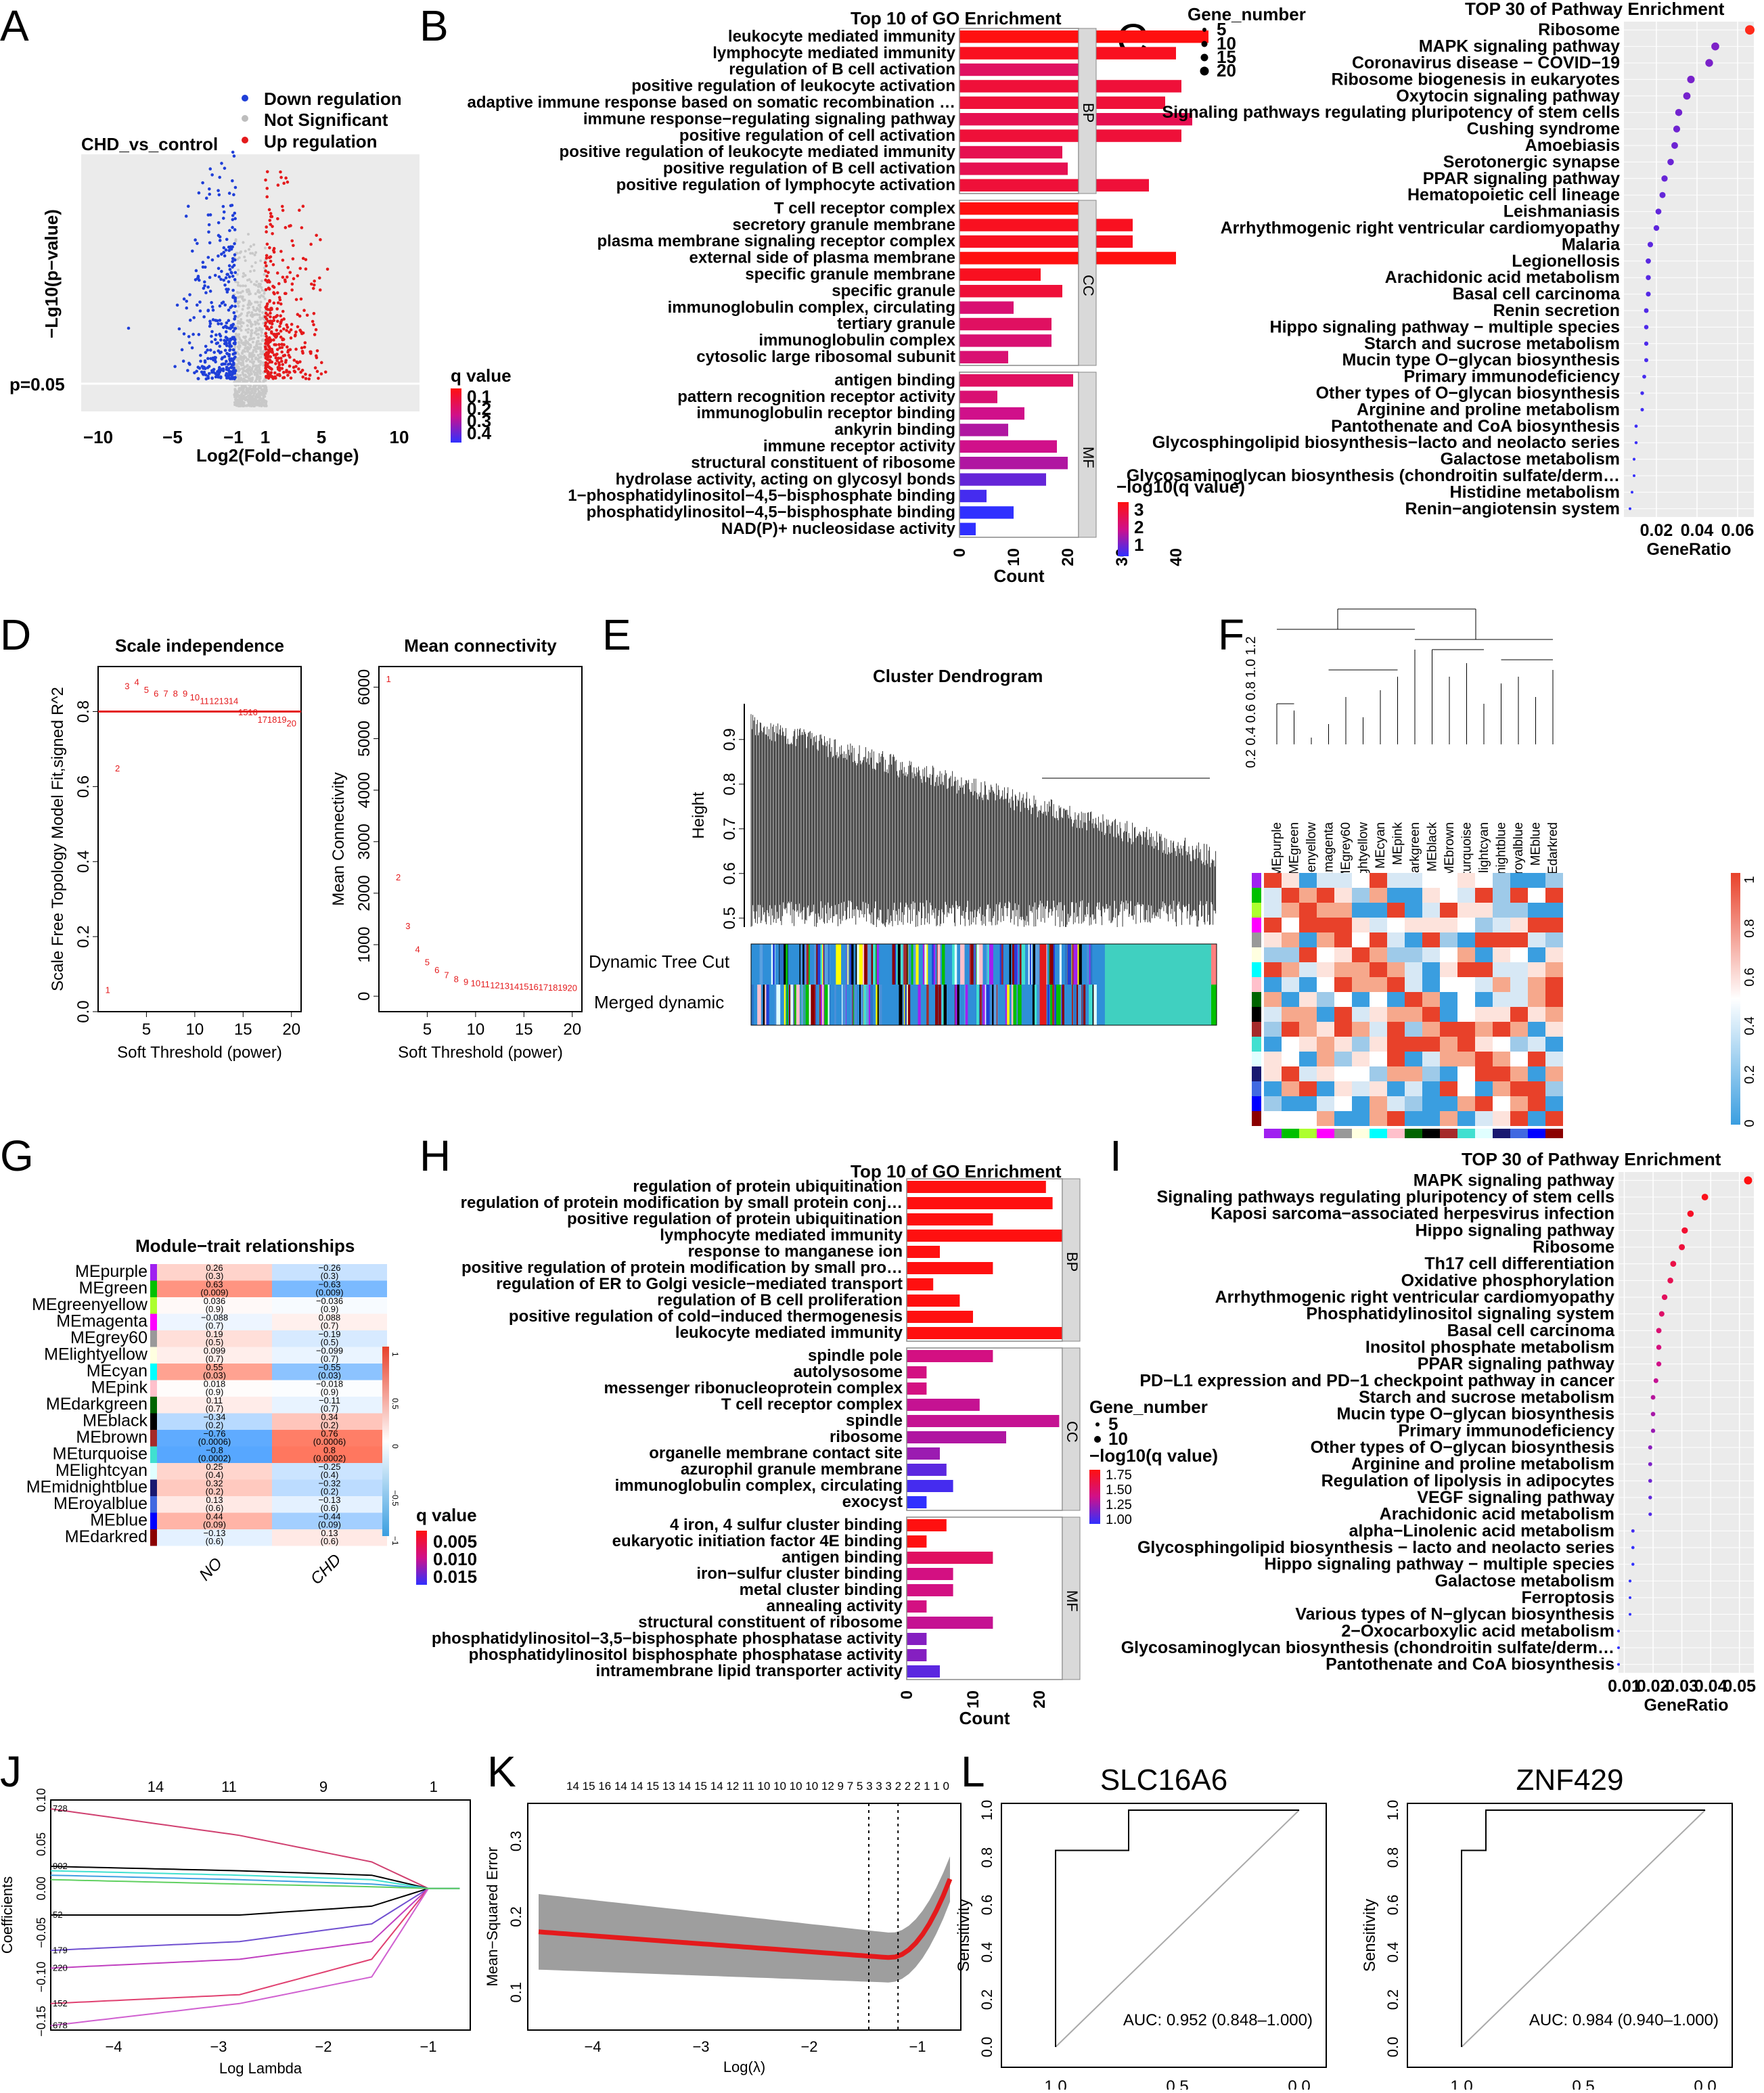  Describe the element at coordinates (243, 712) in the screenshot. I see `d-power-point: 15` at that location.